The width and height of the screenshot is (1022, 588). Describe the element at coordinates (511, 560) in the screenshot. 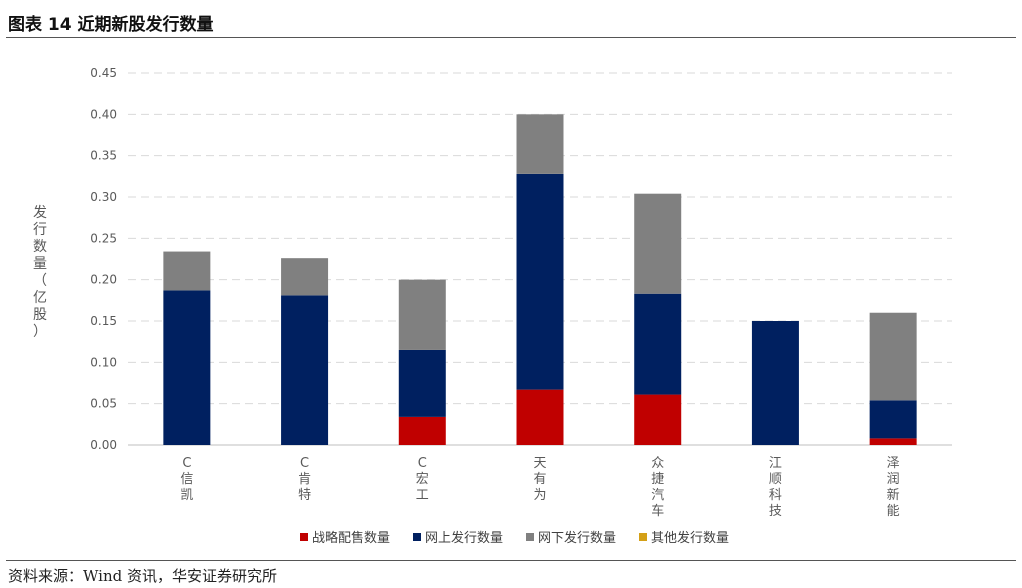

I see `bottom-rule` at that location.